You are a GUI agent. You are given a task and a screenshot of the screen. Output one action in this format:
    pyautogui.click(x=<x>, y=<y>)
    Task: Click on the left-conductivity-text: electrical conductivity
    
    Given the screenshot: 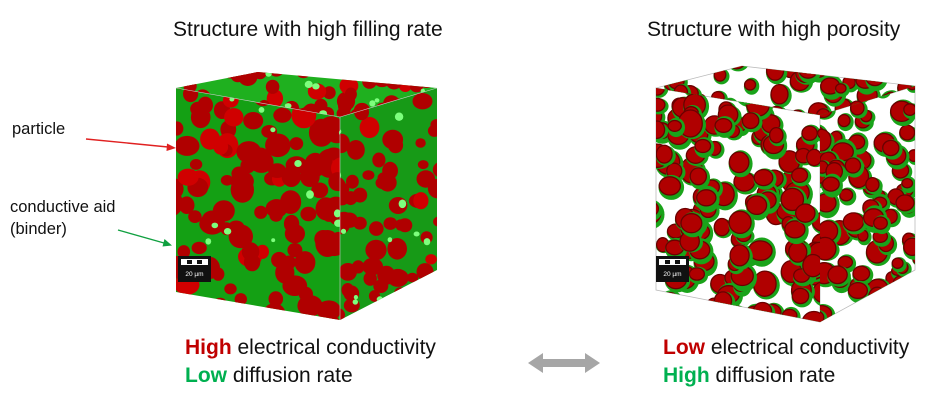 What is the action you would take?
    pyautogui.click(x=333, y=347)
    